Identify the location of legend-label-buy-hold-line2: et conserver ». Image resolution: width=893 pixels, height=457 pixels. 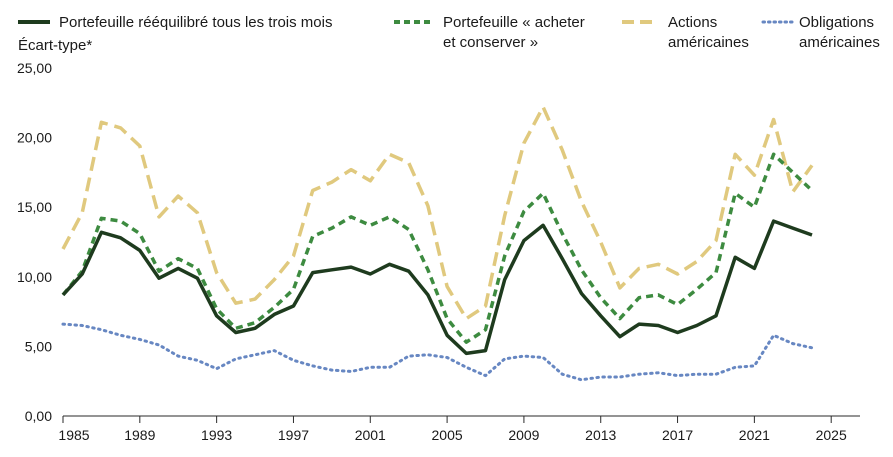
(490, 42).